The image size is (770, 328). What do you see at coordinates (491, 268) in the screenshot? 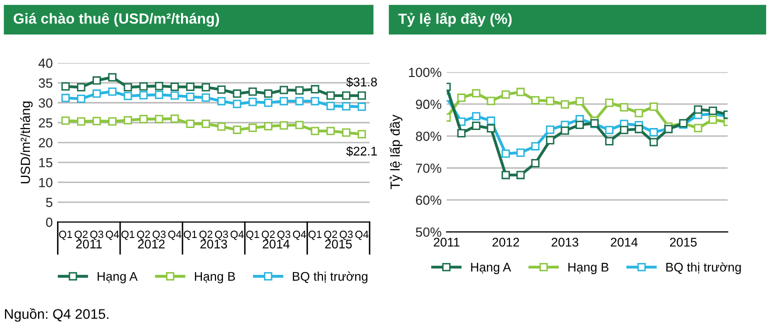
I see `legend-label: Hạng A` at bounding box center [491, 268].